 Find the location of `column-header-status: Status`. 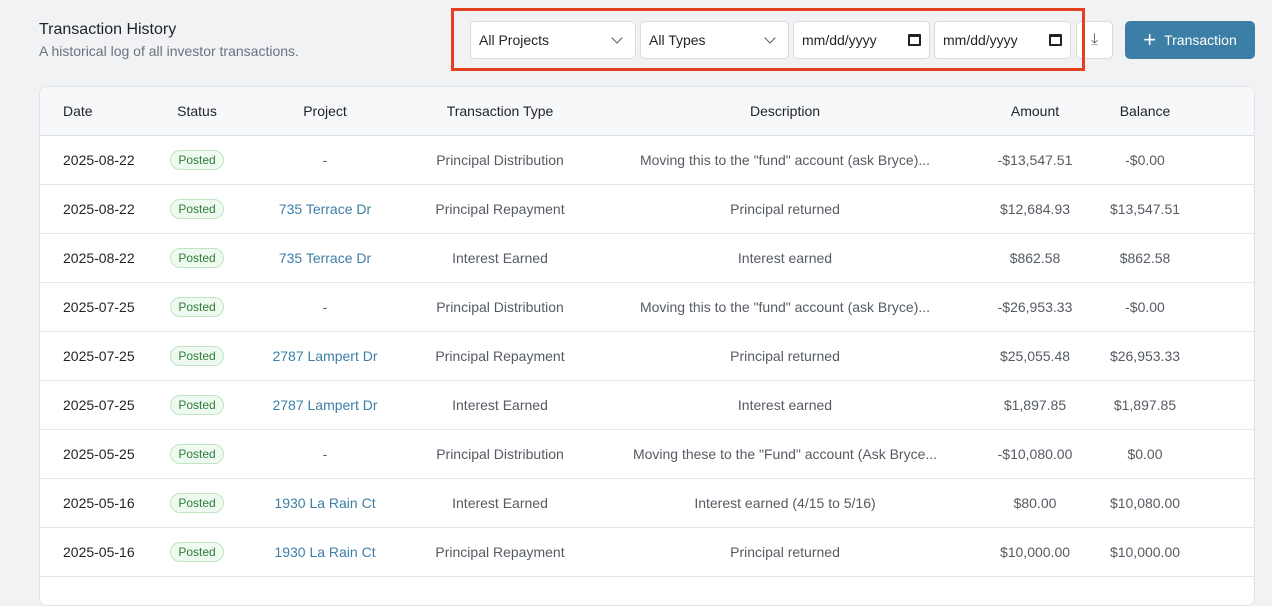

column-header-status: Status is located at coordinates (197, 111).